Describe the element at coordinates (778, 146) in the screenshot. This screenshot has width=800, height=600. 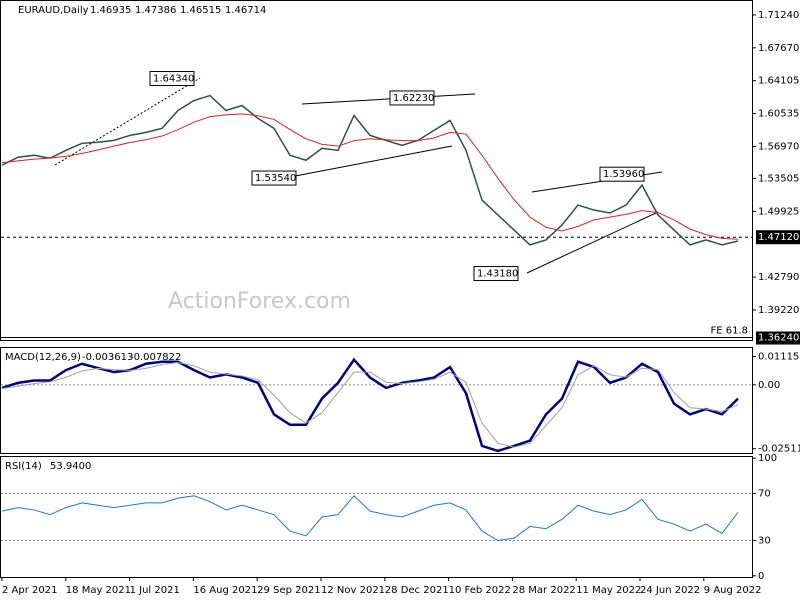
I see `y-tick-label: 1.56970` at that location.